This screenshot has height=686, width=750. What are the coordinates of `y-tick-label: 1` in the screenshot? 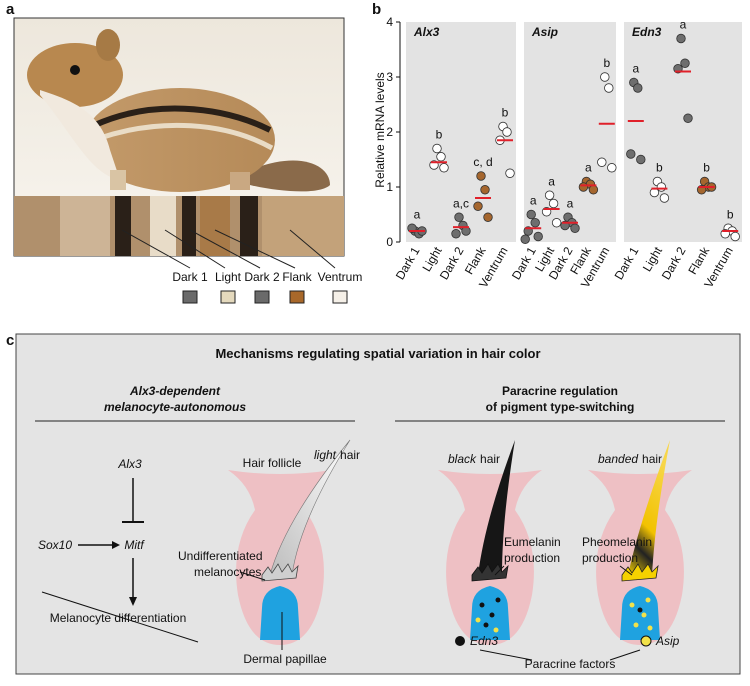 It's located at (389, 187).